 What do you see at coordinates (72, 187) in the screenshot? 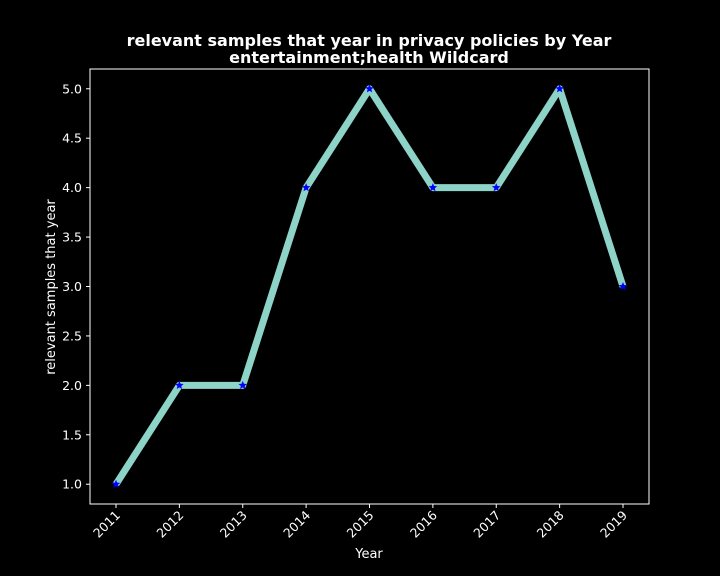
I see `y-tick-label: 4.0` at bounding box center [72, 187].